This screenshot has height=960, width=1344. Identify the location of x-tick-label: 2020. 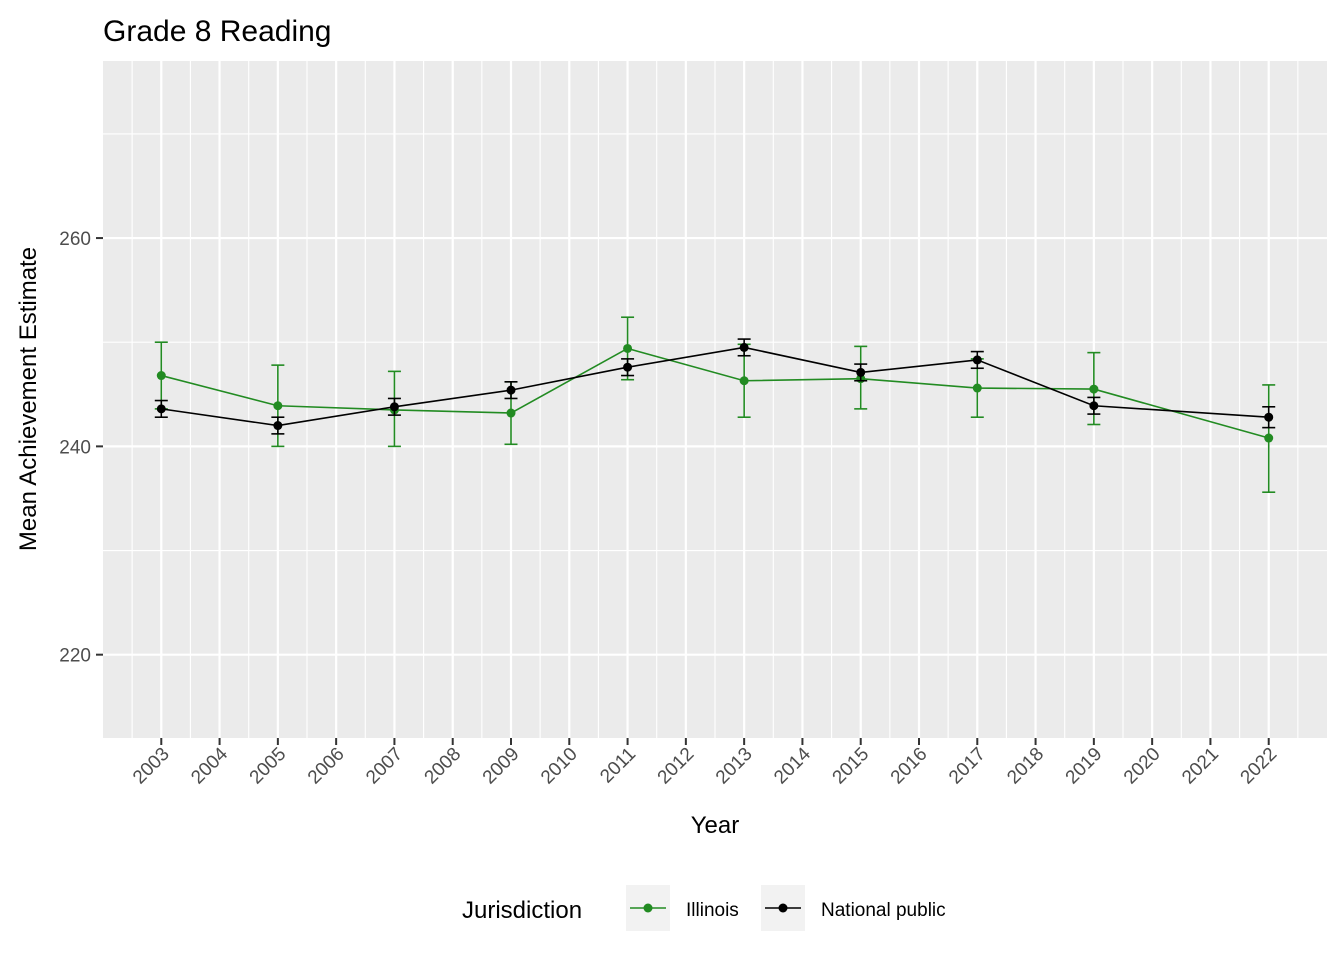
(1142, 766).